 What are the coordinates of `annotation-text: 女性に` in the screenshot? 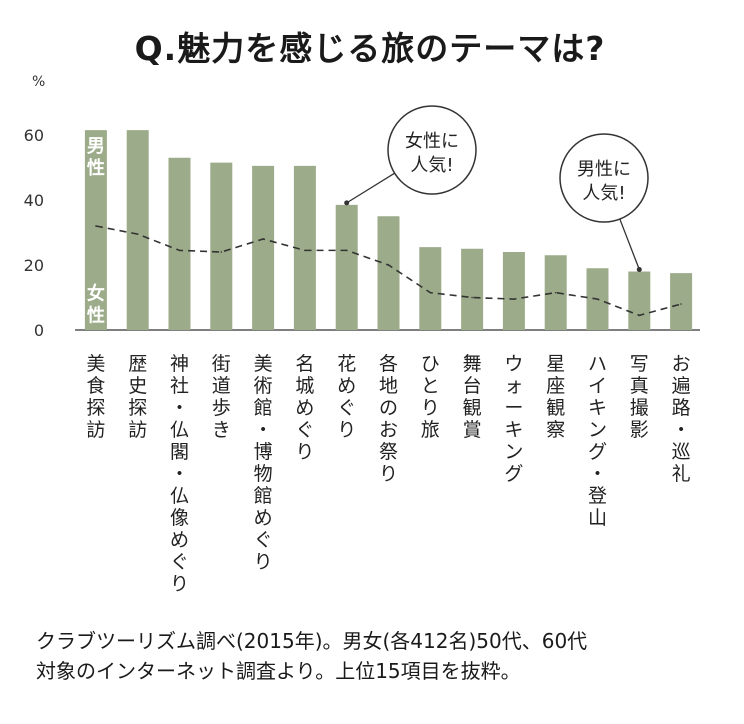 It's located at (432, 141).